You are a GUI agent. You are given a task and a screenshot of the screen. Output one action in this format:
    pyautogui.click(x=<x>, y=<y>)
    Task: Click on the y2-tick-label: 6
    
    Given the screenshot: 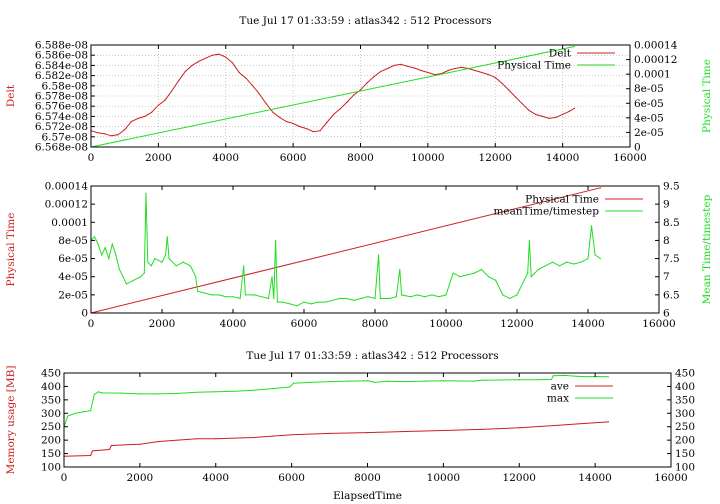 What is the action you would take?
    pyautogui.click(x=666, y=314)
    